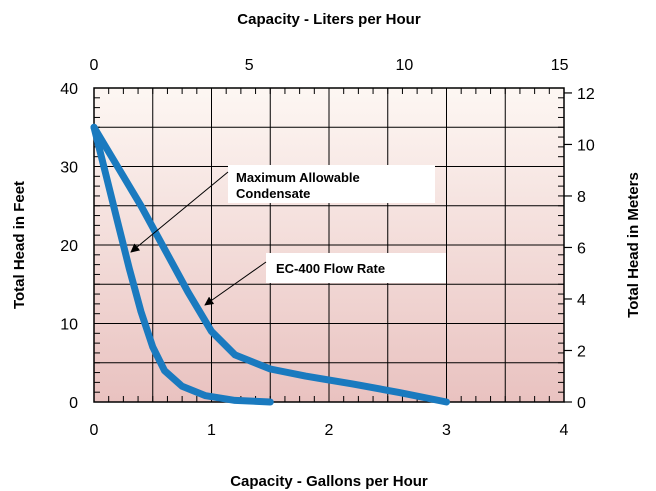 The image size is (656, 491). I want to click on x2-tick-label: 0, so click(94, 65).